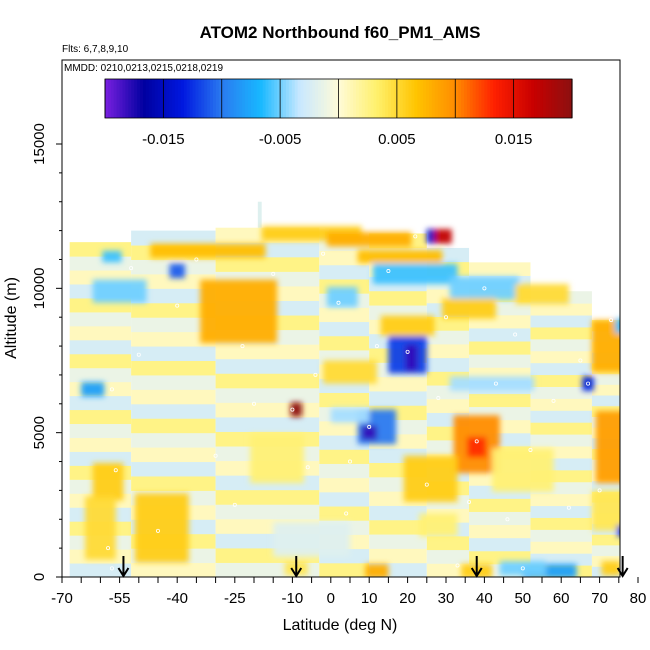 This screenshot has height=650, width=650. What do you see at coordinates (296, 567) in the screenshot?
I see `flight-arrow` at bounding box center [296, 567].